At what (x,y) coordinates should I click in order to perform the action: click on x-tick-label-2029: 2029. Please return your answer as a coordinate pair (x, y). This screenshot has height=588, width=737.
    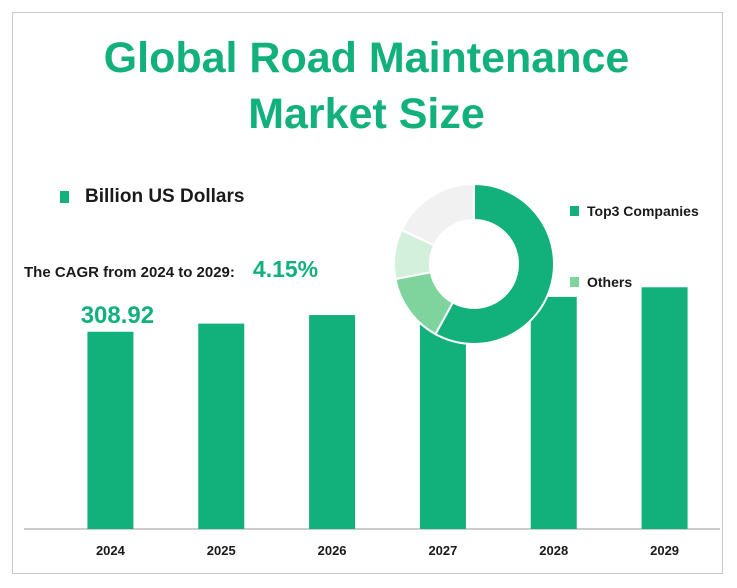
    Looking at the image, I should click on (664, 550).